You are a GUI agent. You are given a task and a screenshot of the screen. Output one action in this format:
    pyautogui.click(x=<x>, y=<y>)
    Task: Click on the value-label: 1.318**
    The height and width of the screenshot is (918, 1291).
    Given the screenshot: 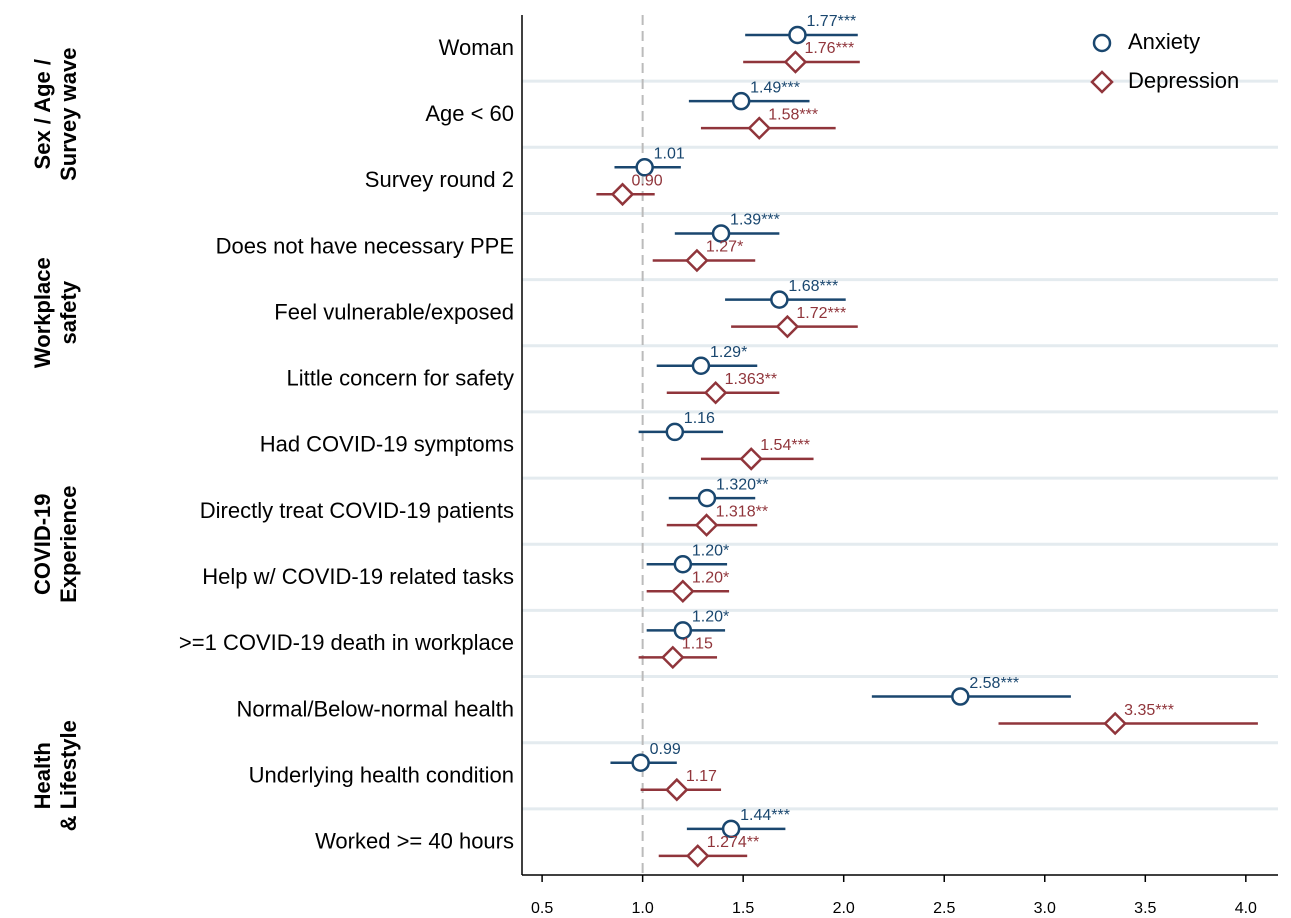 What is the action you would take?
    pyautogui.click(x=742, y=511)
    